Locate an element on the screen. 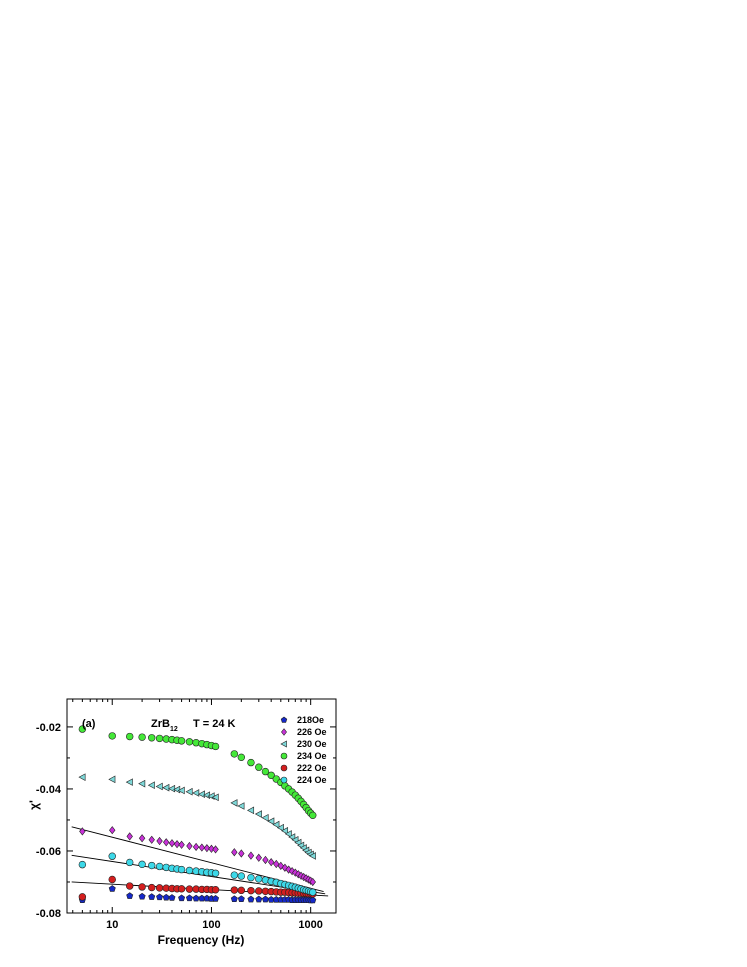 This screenshot has width=747, height=967. legend-label: 234 Oe is located at coordinates (312, 756).